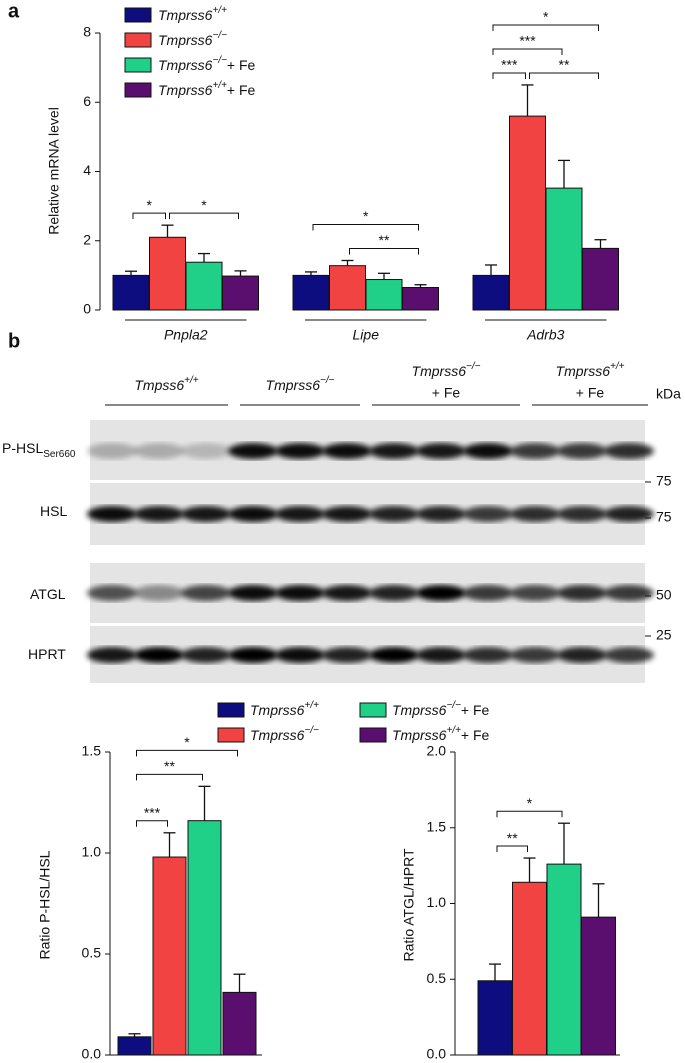 This screenshot has height=1063, width=685. Describe the element at coordinates (366, 335) in the screenshot. I see `x-tick-label: Lipe` at that location.